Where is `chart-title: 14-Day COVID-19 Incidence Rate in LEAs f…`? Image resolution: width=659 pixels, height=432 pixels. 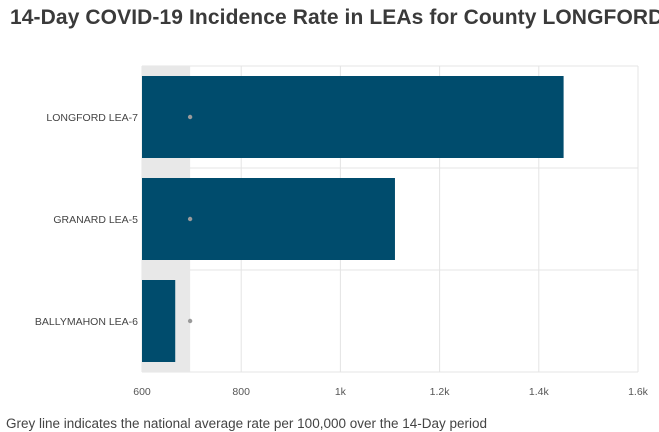 chart-title: 14-Day COVID-19 Incidence Rate in LEAs f… is located at coordinates (334, 17).